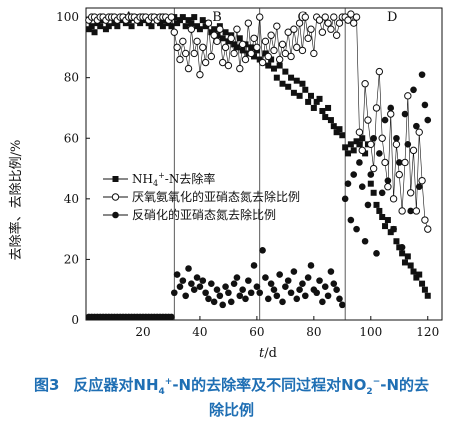  Describe the element at coordinates (217, 17) in the screenshot. I see `phase-label-b: B` at that location.